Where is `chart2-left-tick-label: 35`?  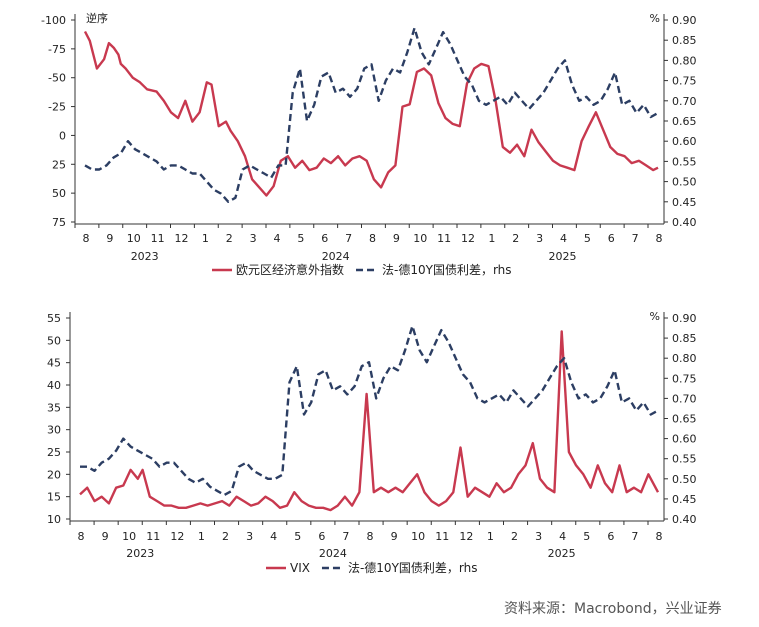
chart2-left-tick-label: 35 is located at coordinates (54, 407).